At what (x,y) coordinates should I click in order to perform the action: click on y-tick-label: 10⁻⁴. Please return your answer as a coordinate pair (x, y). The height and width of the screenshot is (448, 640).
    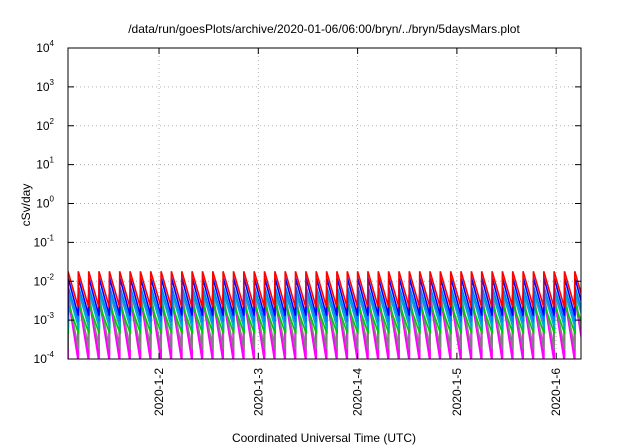
    Looking at the image, I should click on (44, 358).